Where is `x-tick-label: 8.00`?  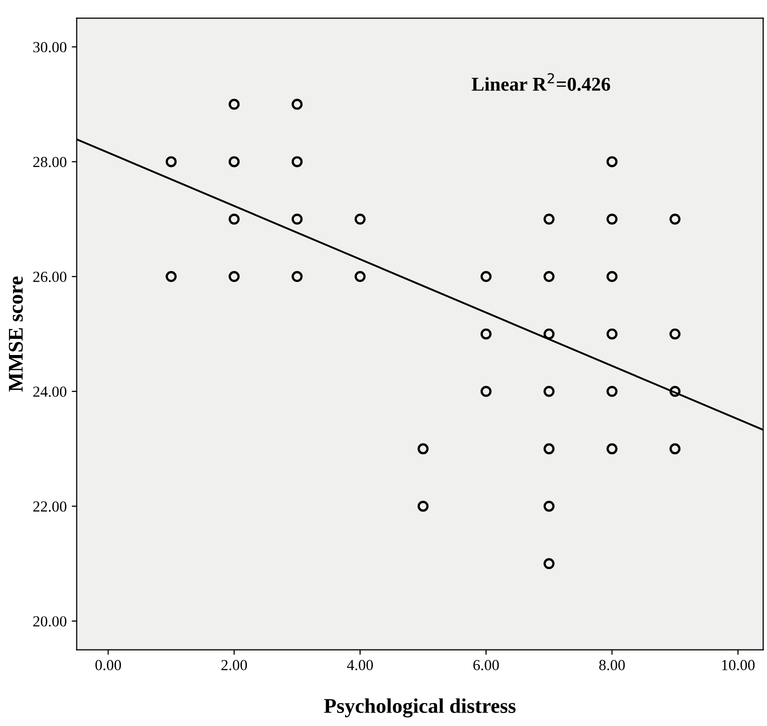
x-tick-label: 8.00 is located at coordinates (612, 665).